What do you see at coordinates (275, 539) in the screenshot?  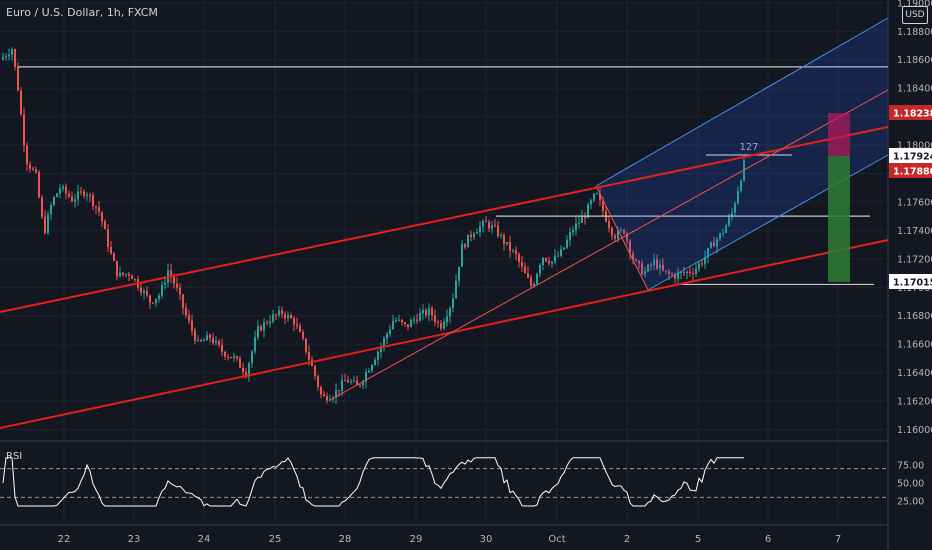 I see `time-tick-label: 25` at bounding box center [275, 539].